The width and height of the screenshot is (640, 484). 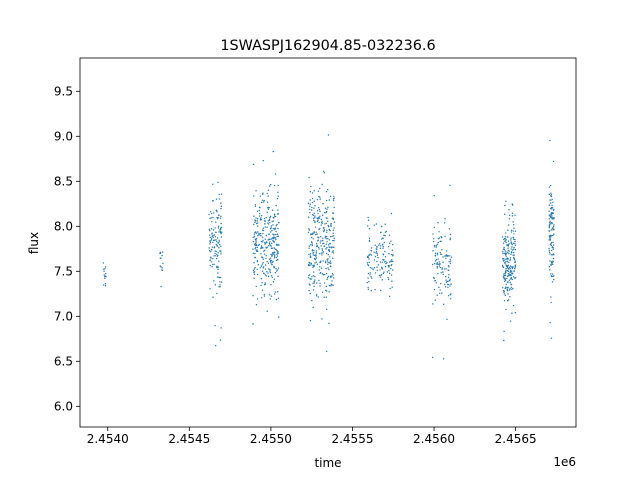 I want to click on x-tick-label: 2.4540, so click(x=108, y=439).